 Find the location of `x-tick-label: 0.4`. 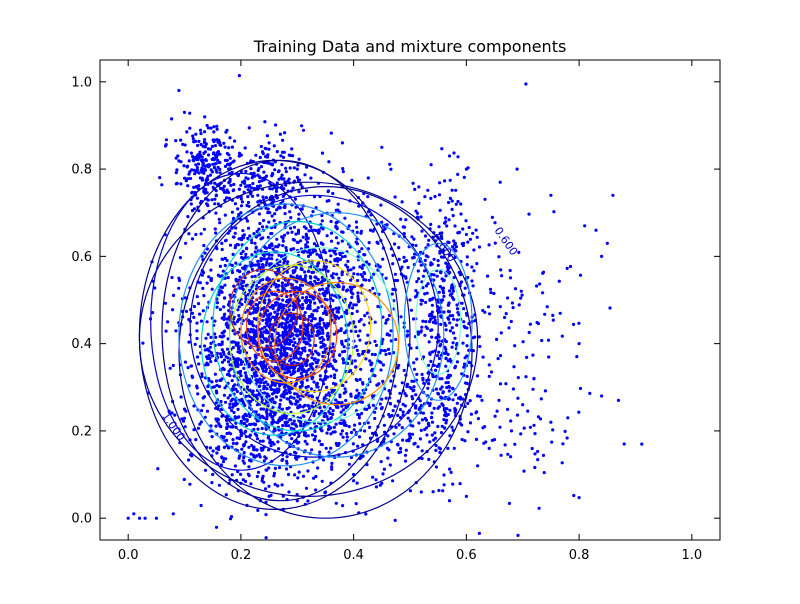

x-tick-label: 0.4 is located at coordinates (353, 555).